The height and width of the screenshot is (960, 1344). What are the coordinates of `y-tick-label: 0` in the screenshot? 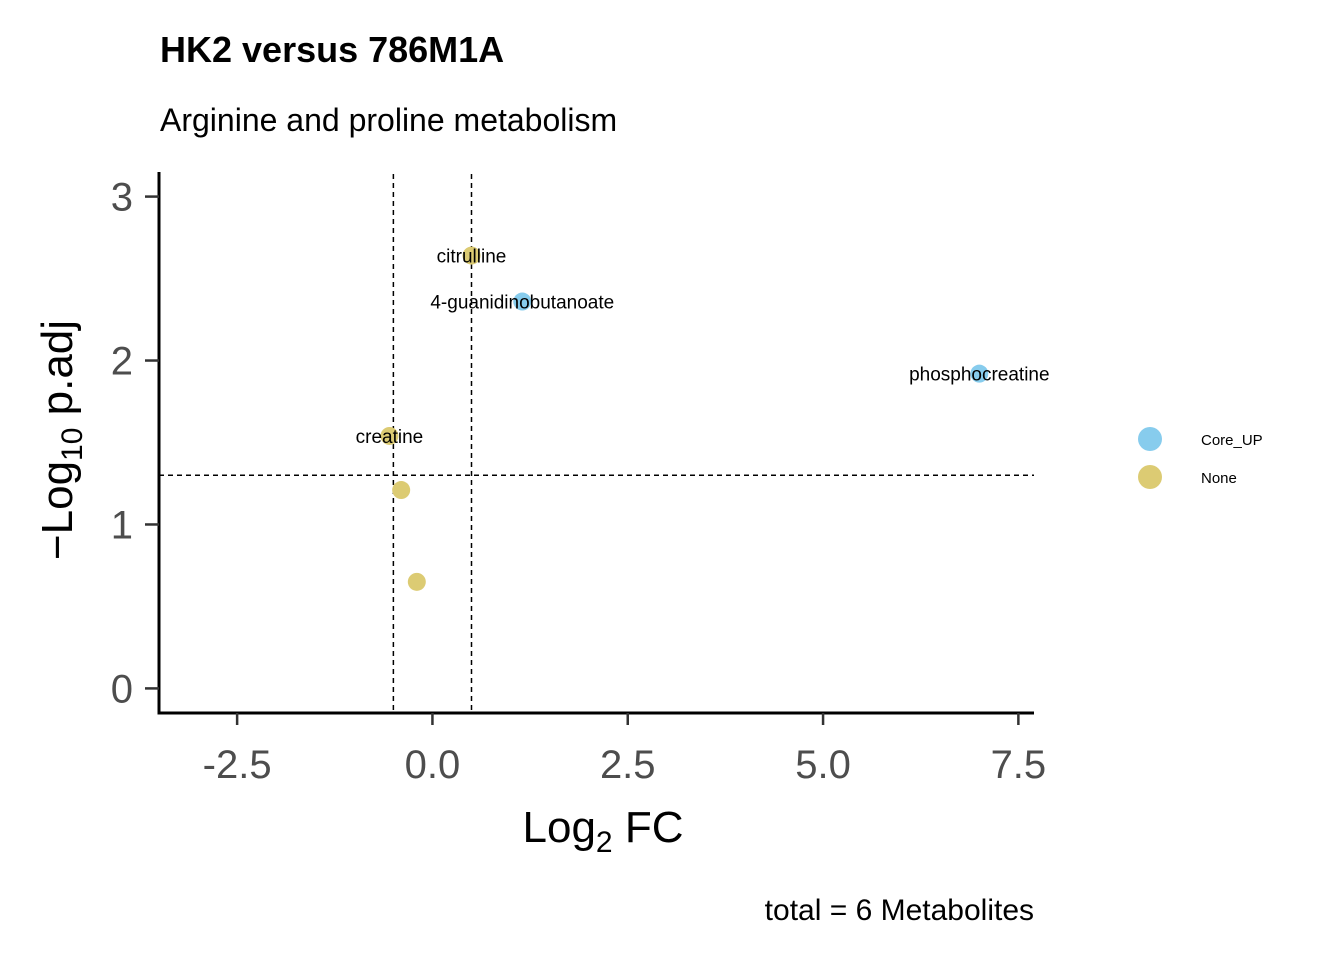 It's located at (122, 689).